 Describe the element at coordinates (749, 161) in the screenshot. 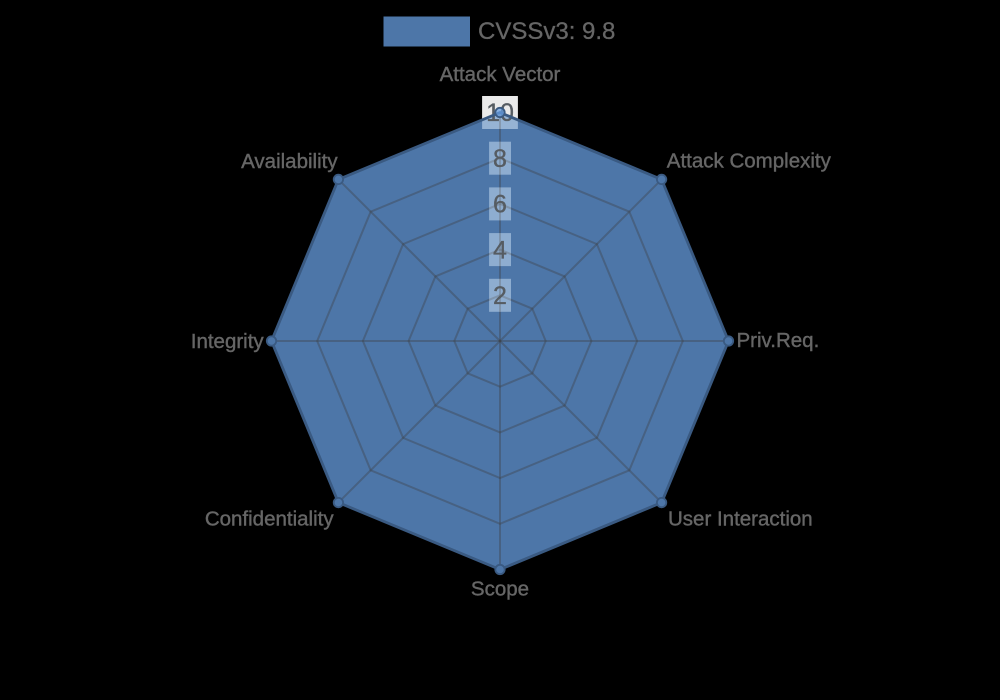

I see `svg-text: Attack Complexity` at that location.